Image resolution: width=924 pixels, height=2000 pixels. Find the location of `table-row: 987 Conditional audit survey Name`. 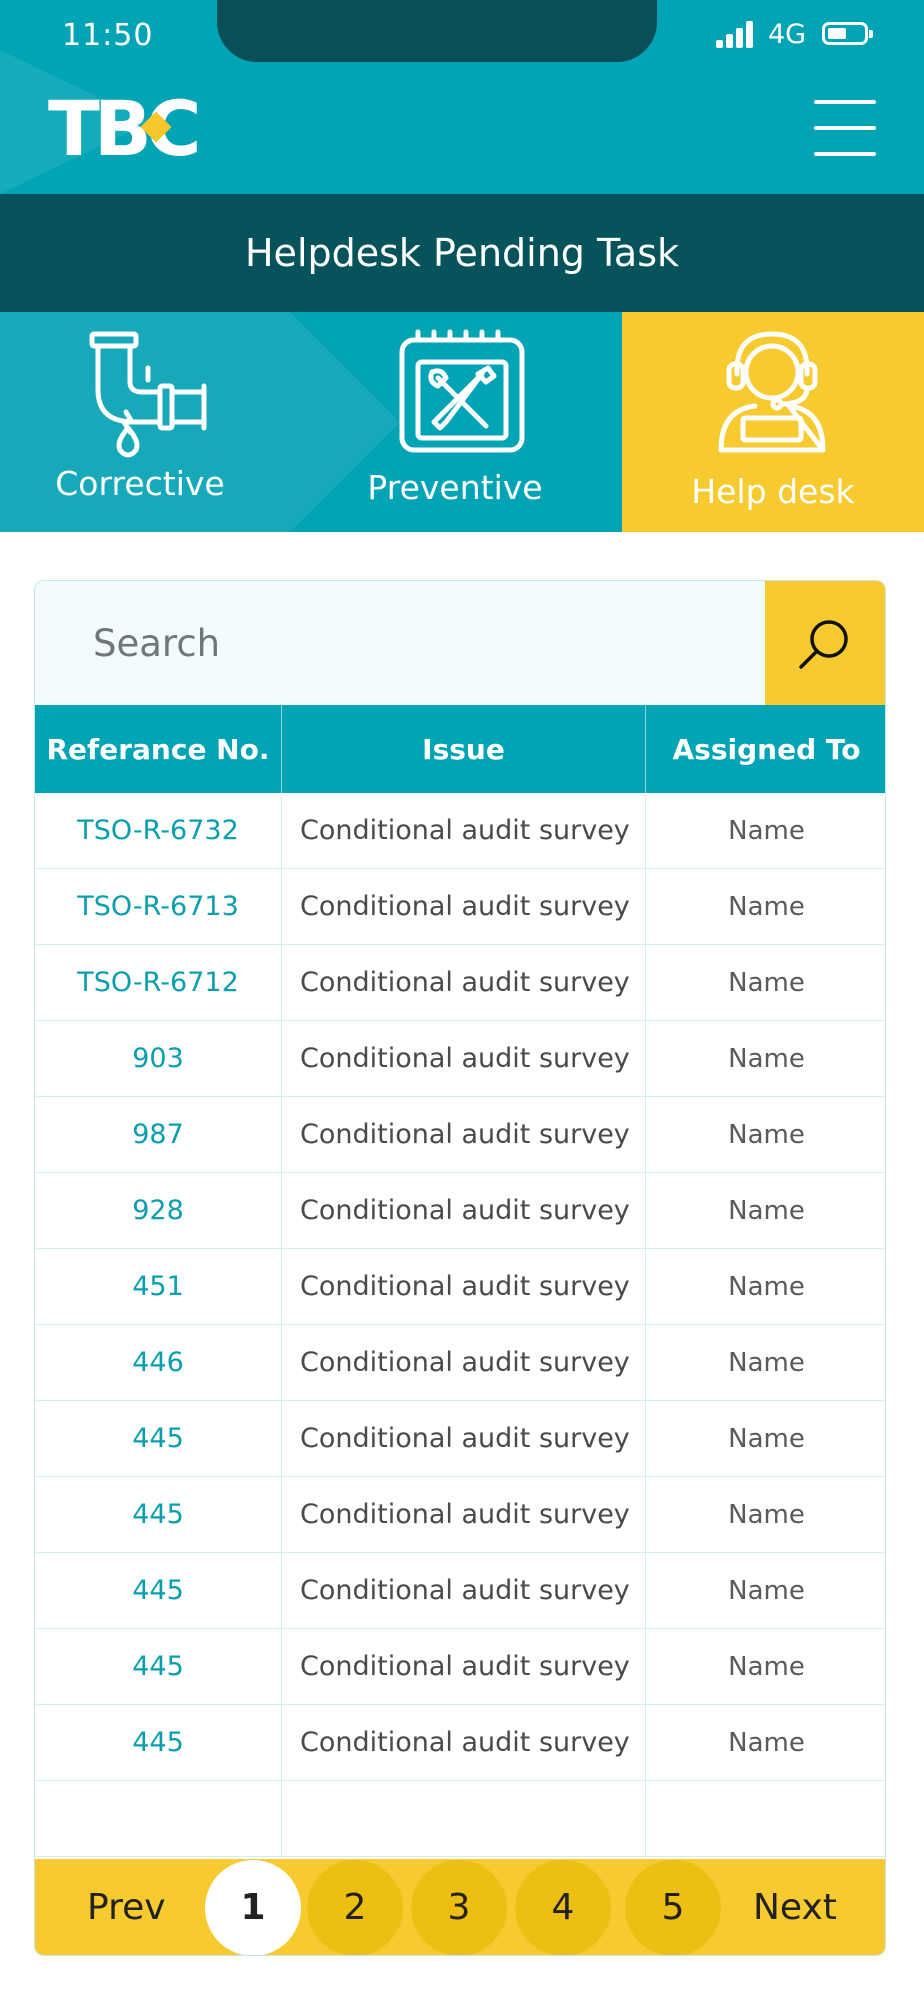

table-row: 987 Conditional audit survey Name is located at coordinates (460, 1135).